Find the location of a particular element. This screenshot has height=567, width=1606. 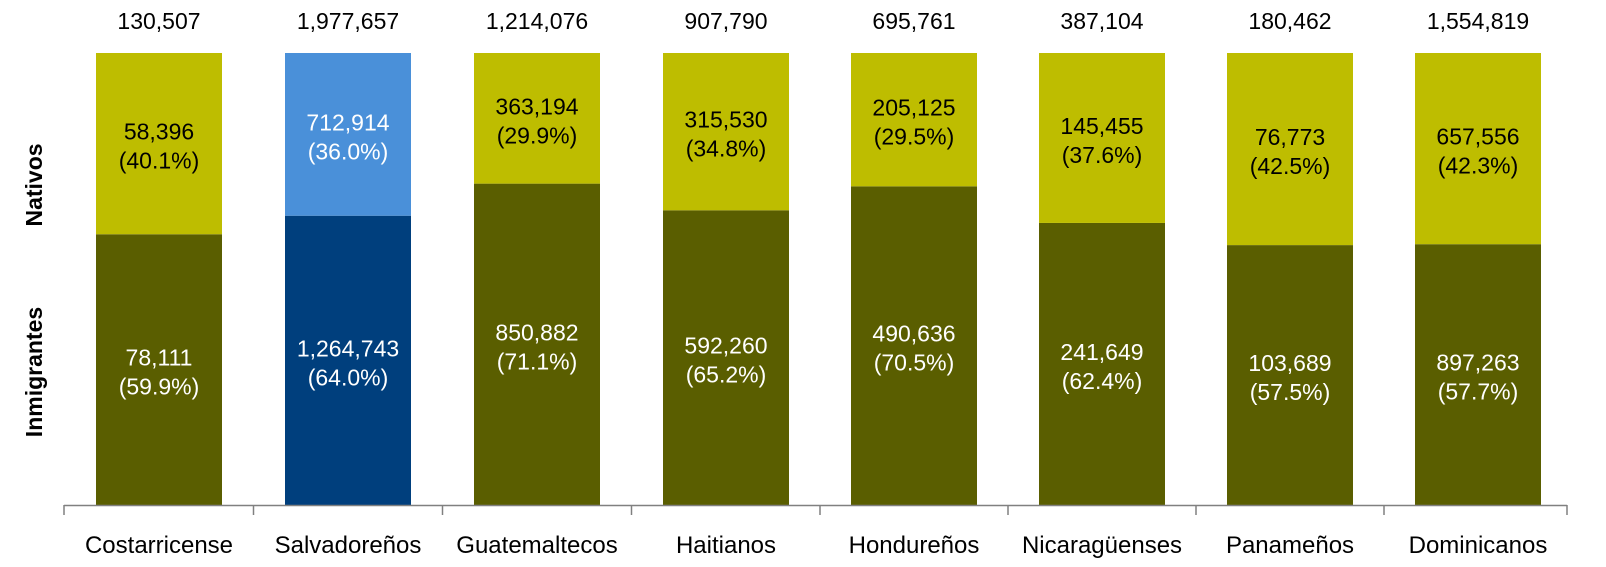

nativos-percent-label: (42.3%) is located at coordinates (1478, 166).